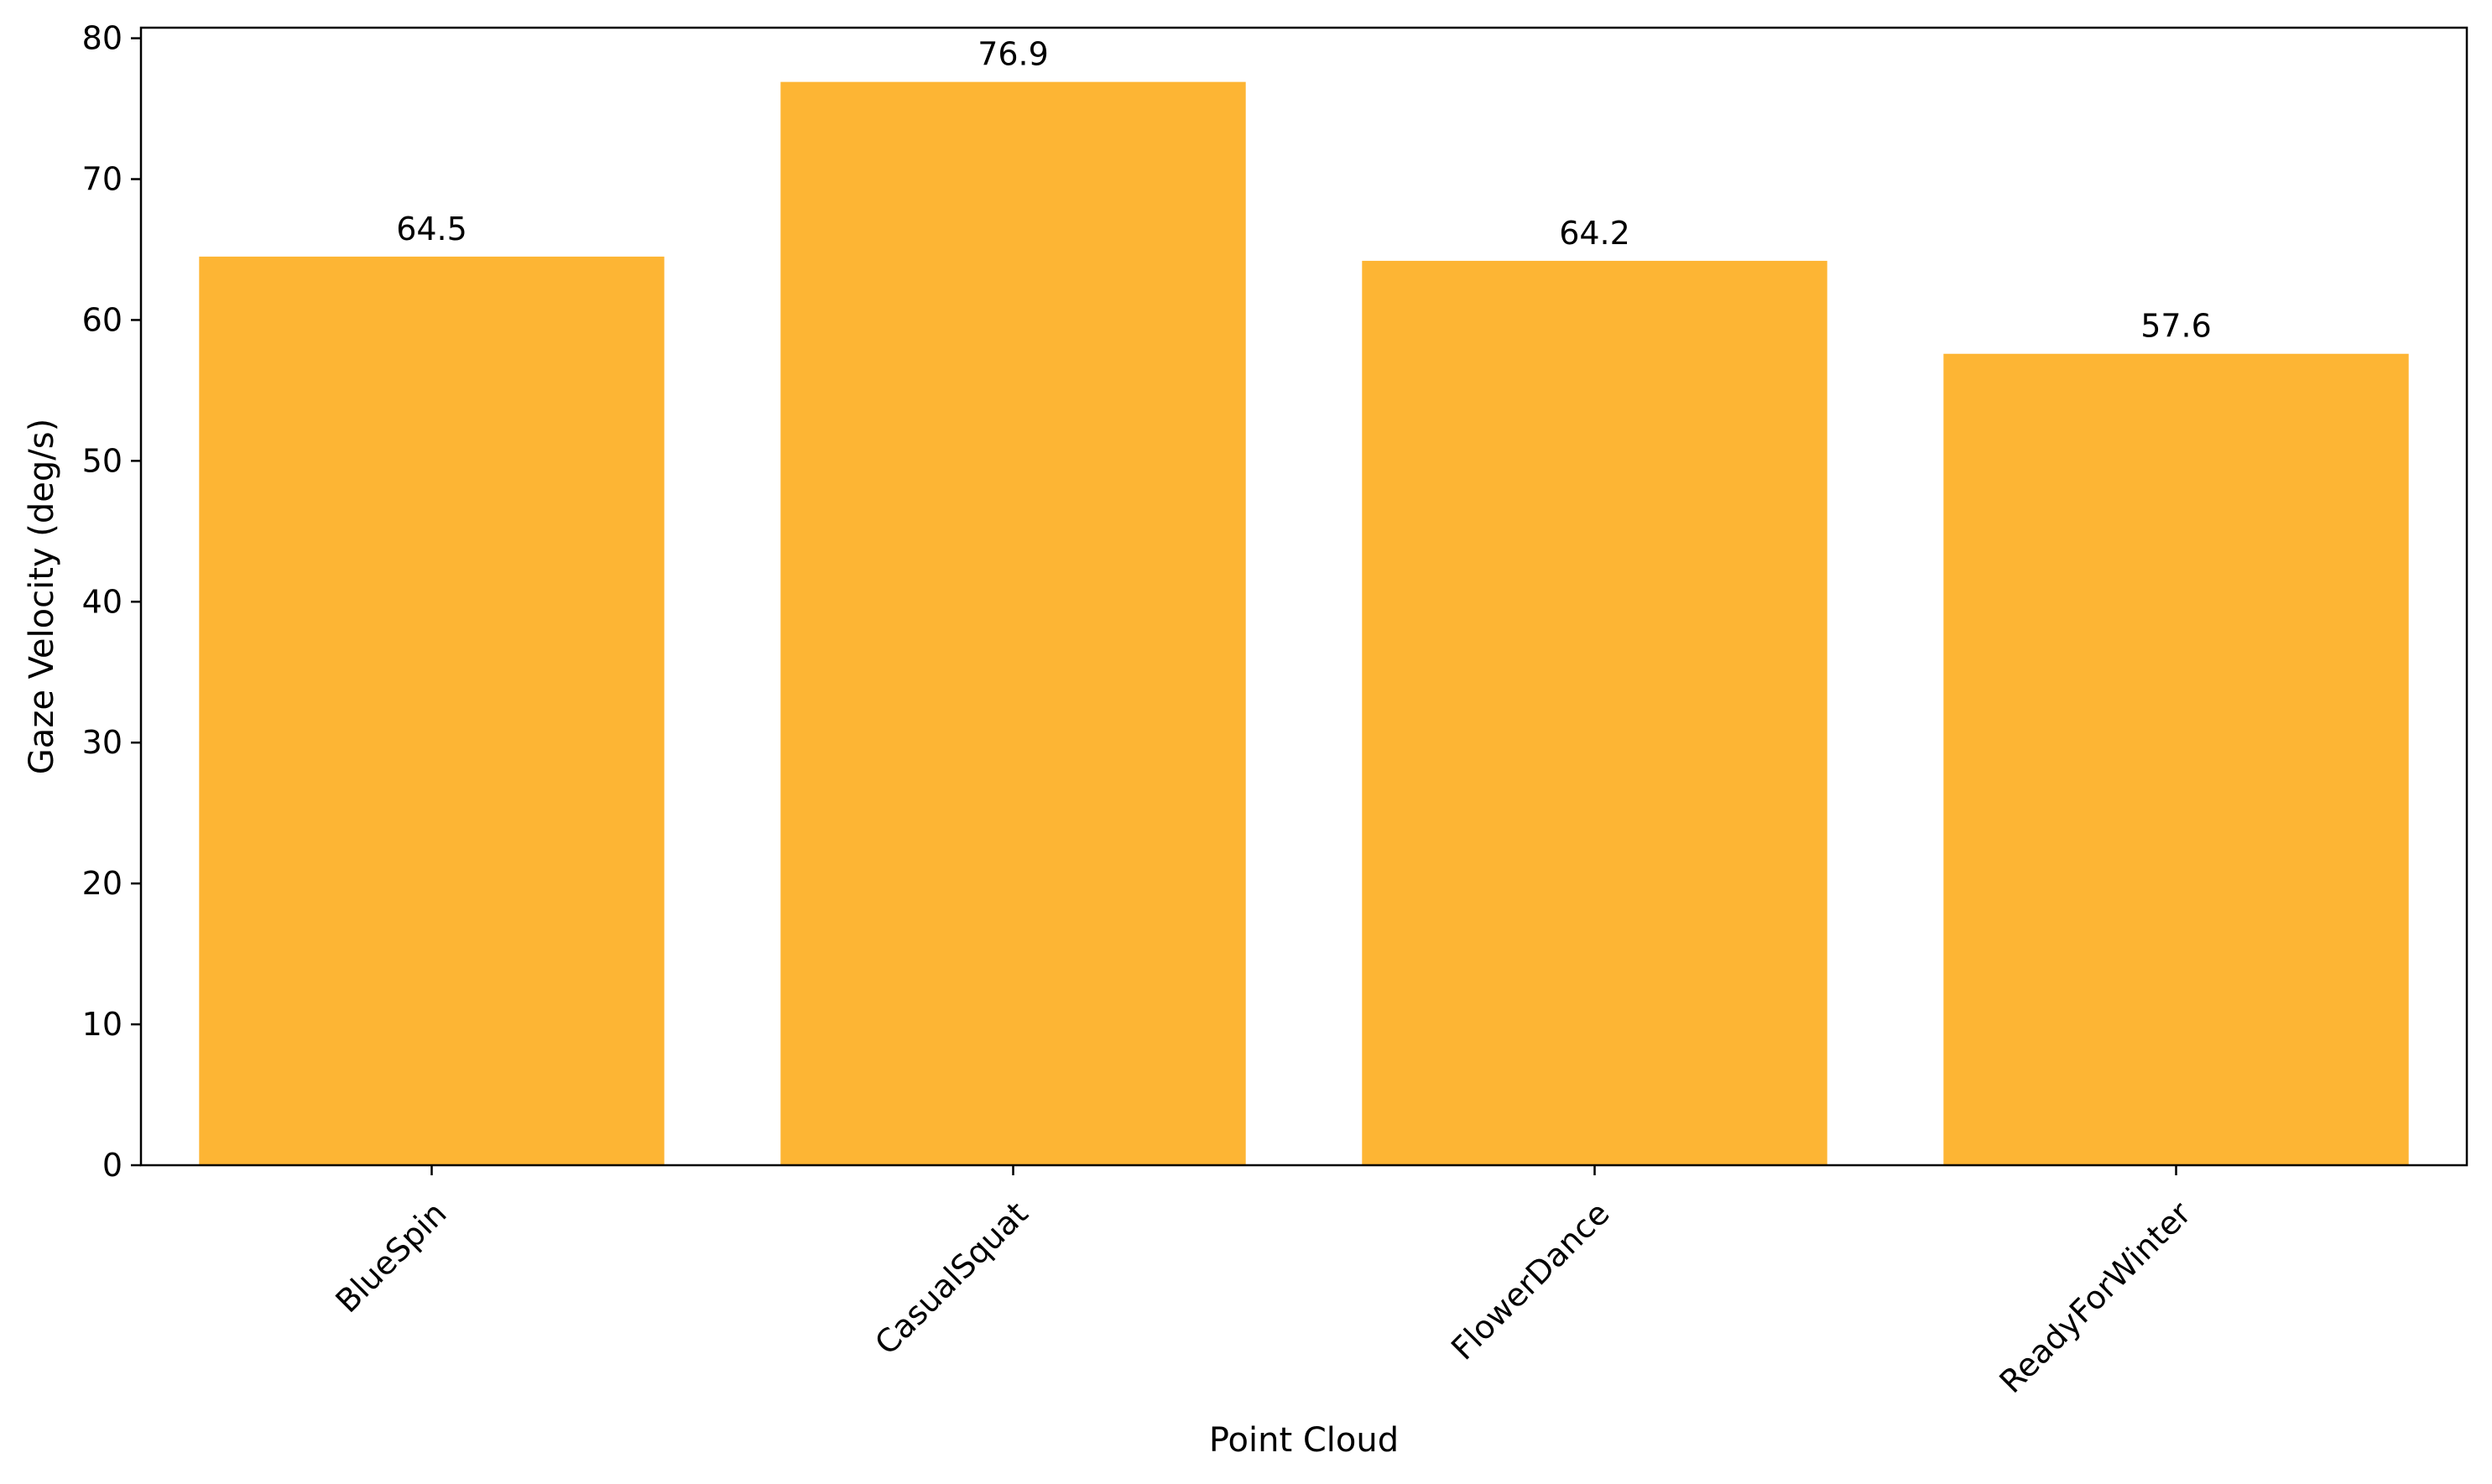 The width and height of the screenshot is (2492, 1484). I want to click on bar-BlueSpin, so click(432, 710).